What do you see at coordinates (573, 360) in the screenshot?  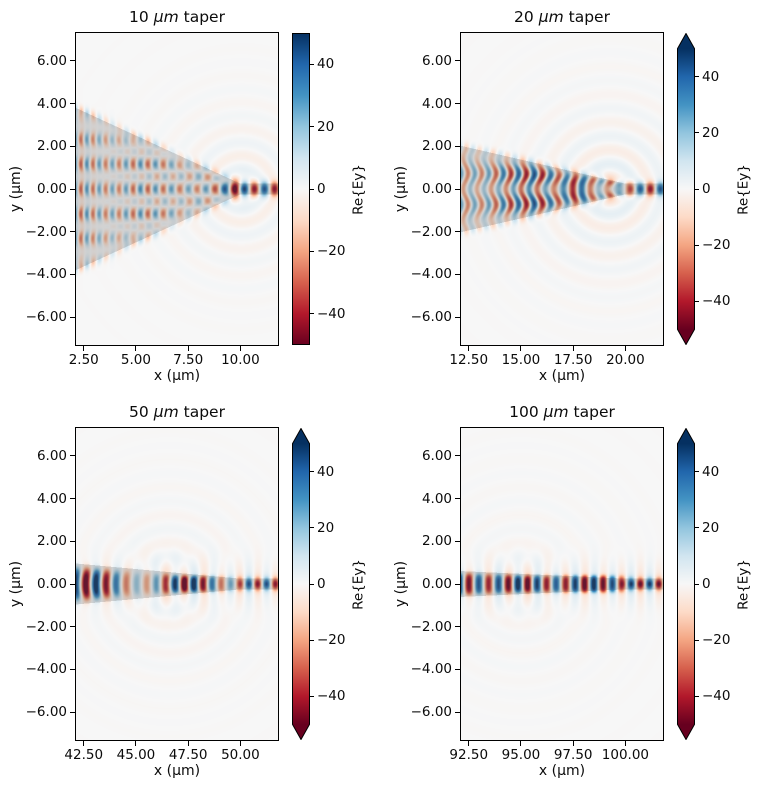 I see `x-tick-label: 17.50` at bounding box center [573, 360].